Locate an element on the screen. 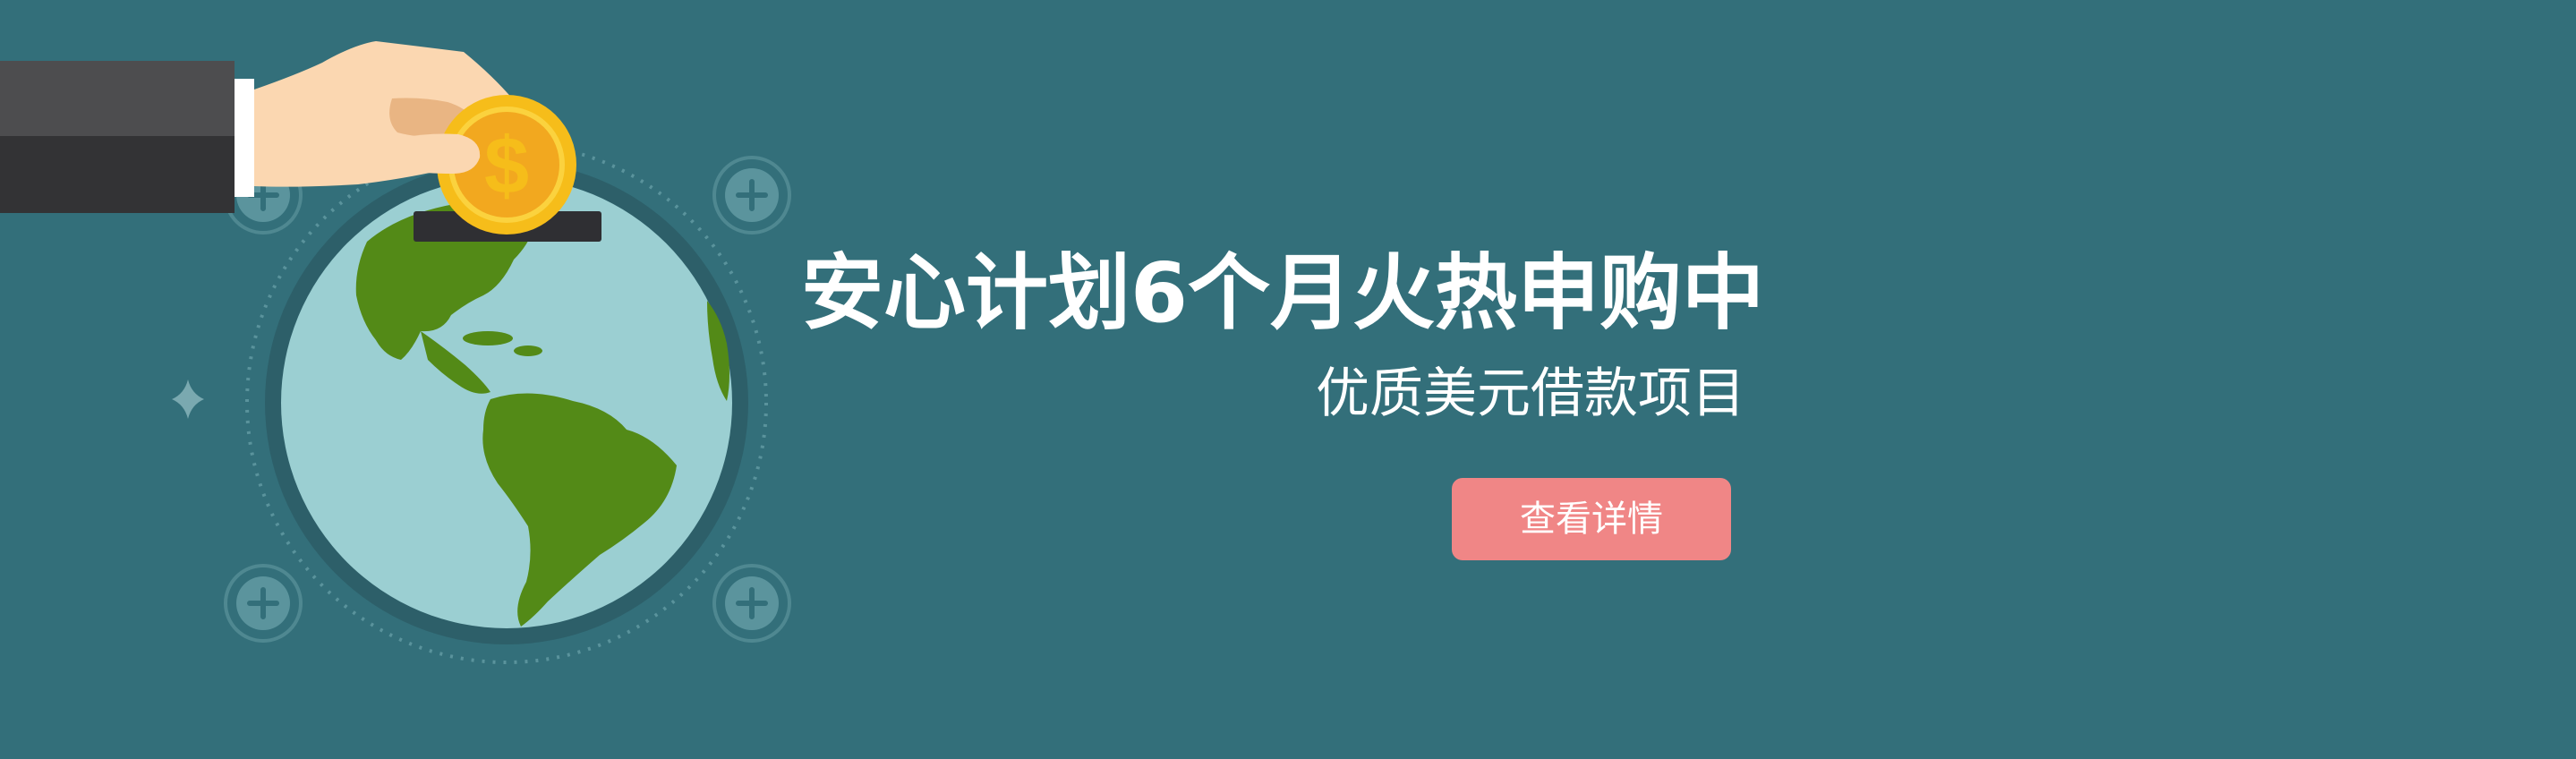 The image size is (2576, 759). headline: 安心计划6个月火热申购中 is located at coordinates (1283, 293).